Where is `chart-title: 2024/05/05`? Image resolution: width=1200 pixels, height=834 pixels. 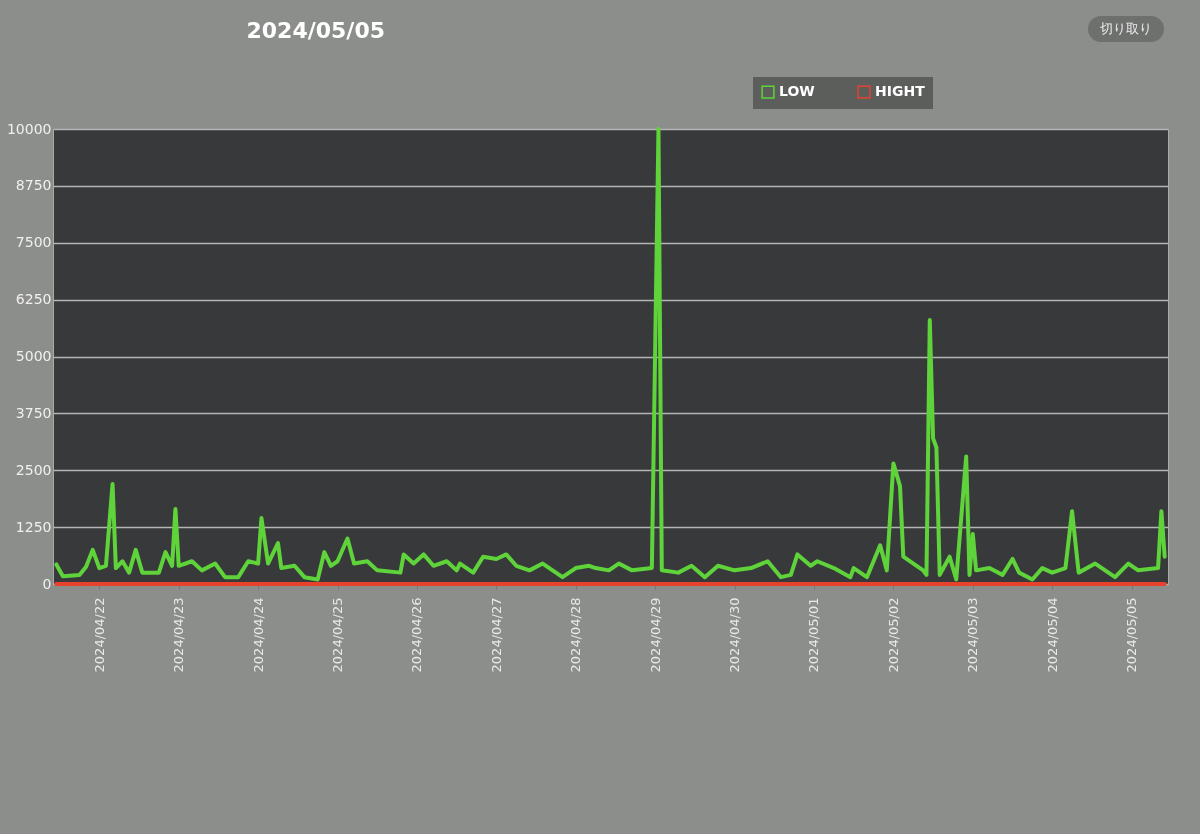 chart-title: 2024/05/05 is located at coordinates (315, 30).